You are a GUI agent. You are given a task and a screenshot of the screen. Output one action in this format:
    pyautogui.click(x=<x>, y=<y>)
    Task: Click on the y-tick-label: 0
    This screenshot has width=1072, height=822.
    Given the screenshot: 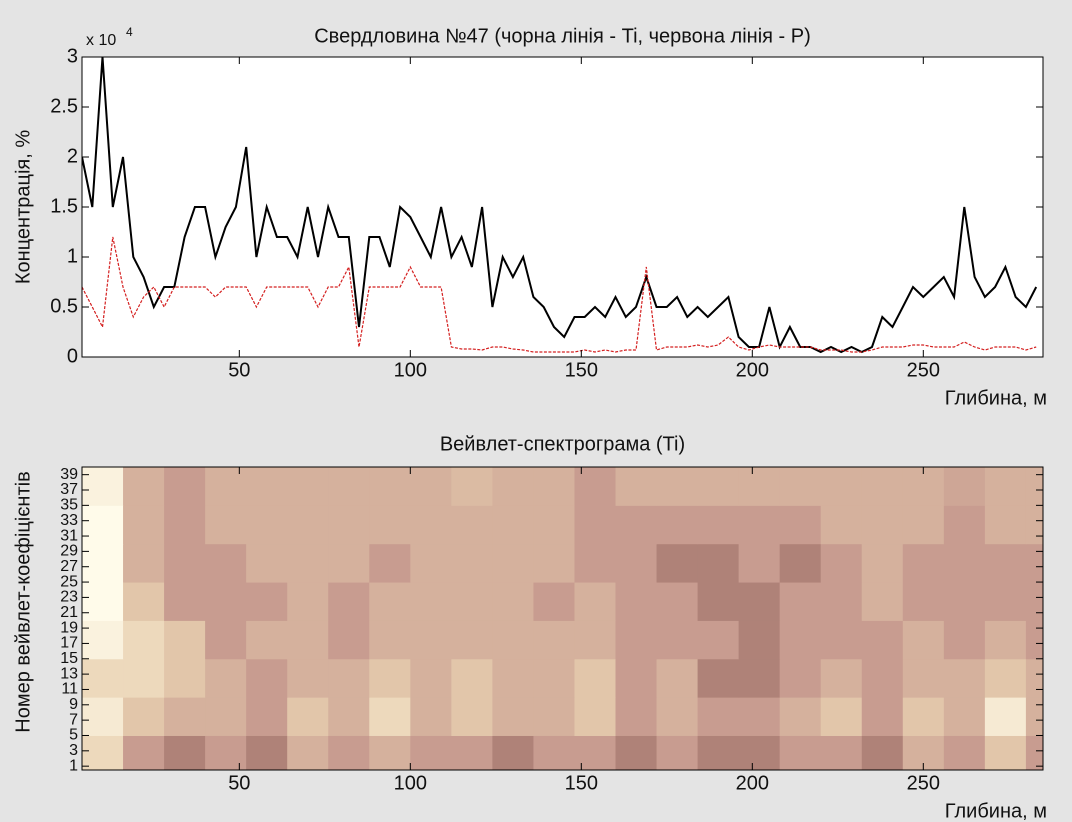 What is the action you would take?
    pyautogui.click(x=72, y=356)
    